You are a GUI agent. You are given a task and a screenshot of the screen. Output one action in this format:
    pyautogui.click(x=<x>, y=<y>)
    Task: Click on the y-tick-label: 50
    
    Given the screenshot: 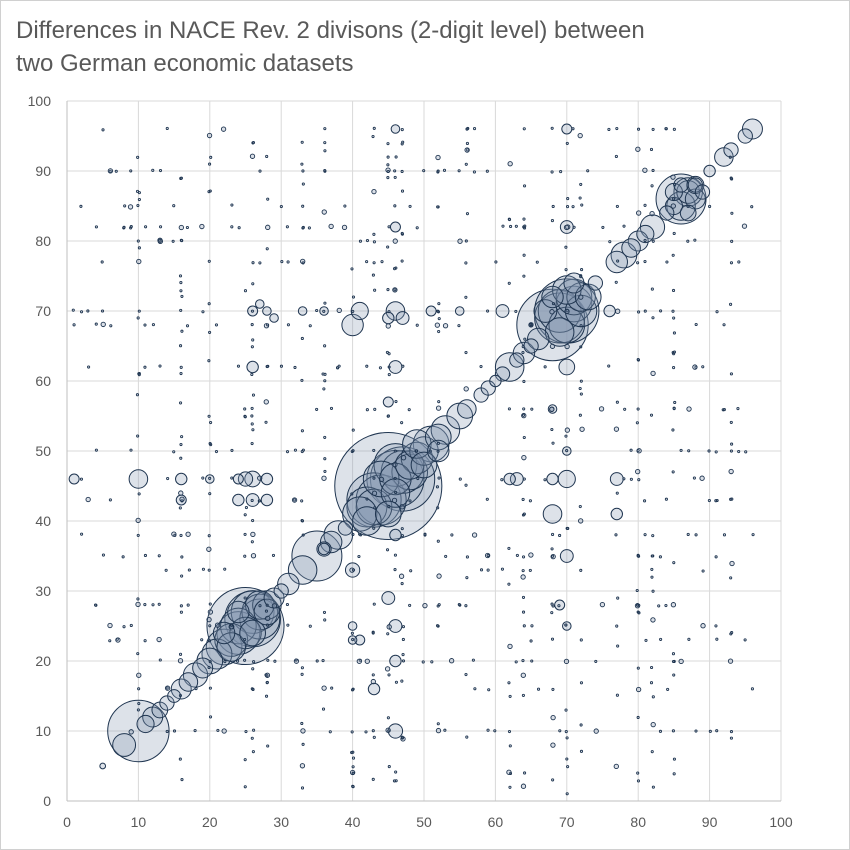 What is the action you would take?
    pyautogui.click(x=43, y=451)
    